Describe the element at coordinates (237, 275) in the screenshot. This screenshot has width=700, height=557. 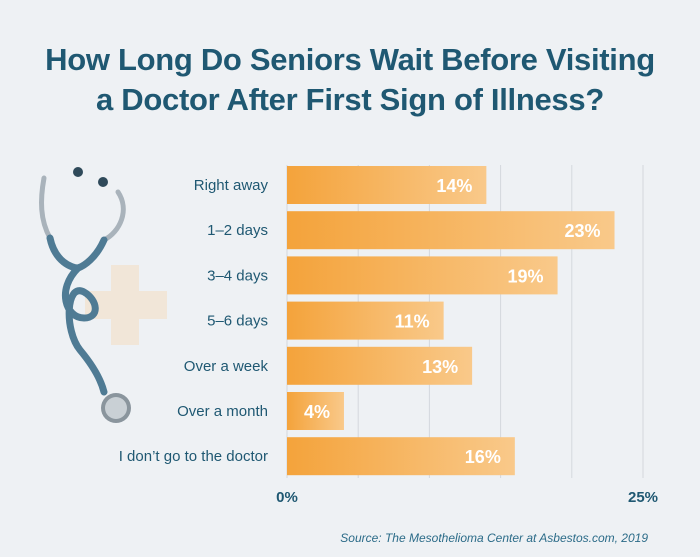
I see `category-label: 3–4 days` at that location.